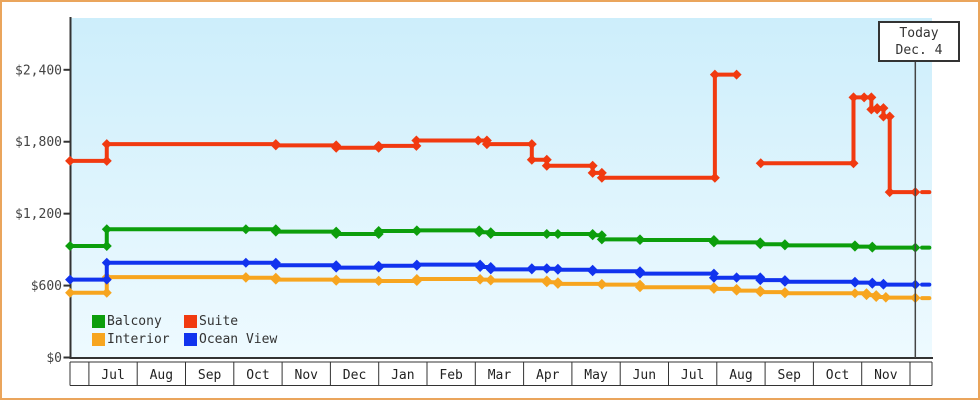 The image size is (980, 400). What do you see at coordinates (500, 375) in the screenshot?
I see `x-axis-month-label: Mar` at bounding box center [500, 375].